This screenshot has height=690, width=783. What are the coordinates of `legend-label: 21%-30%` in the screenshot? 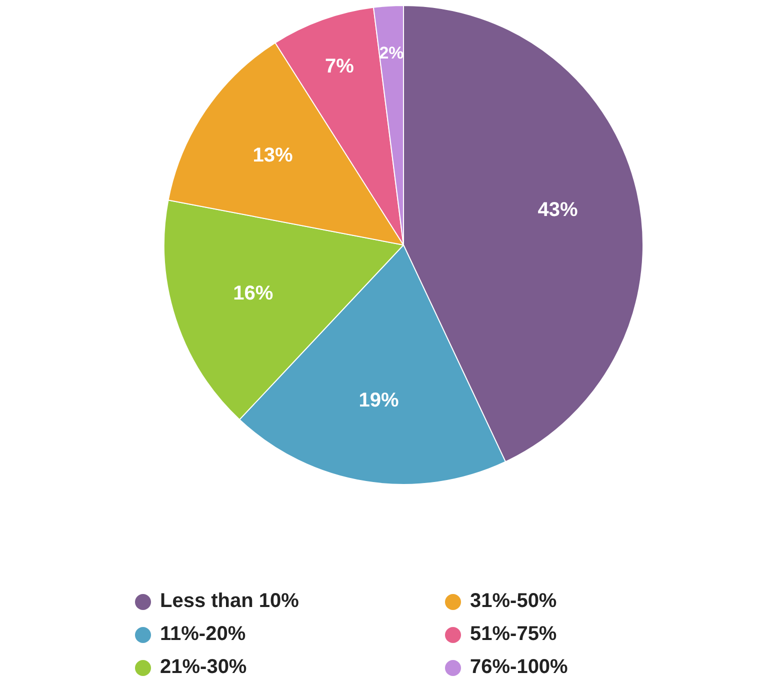 It's located at (203, 667).